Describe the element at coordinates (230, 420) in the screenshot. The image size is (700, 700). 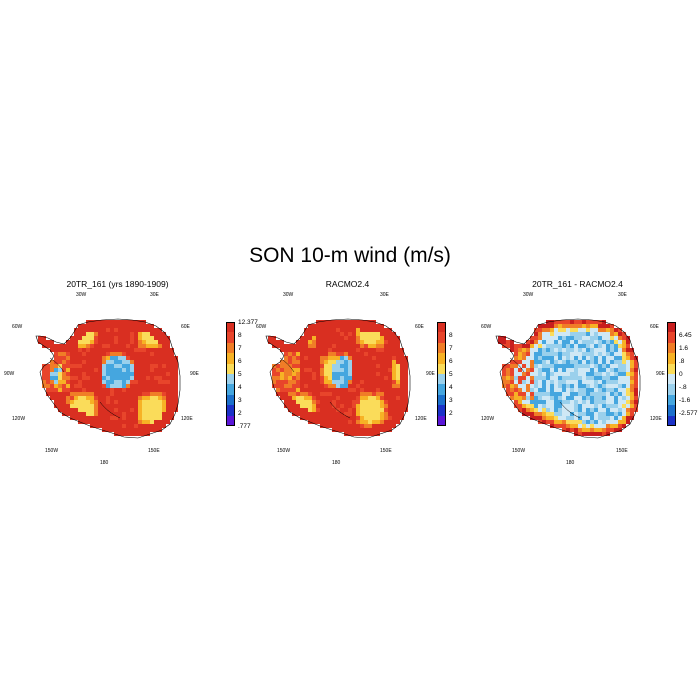
I see `colorbar-segment` at that location.